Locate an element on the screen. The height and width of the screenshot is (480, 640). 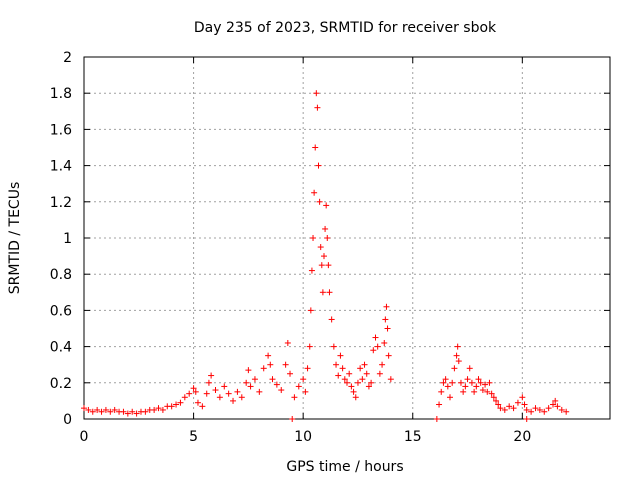
y-tick-label: 1.2 is located at coordinates (61, 203).